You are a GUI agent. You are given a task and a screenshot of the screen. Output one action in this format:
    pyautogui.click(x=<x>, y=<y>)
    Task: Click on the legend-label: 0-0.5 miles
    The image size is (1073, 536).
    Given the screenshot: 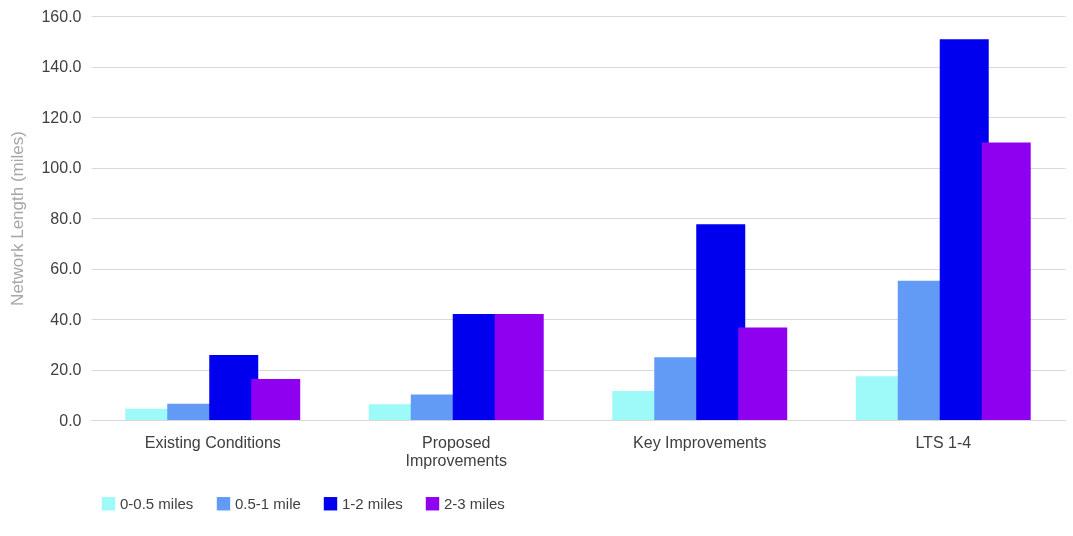 What is the action you would take?
    pyautogui.click(x=157, y=503)
    